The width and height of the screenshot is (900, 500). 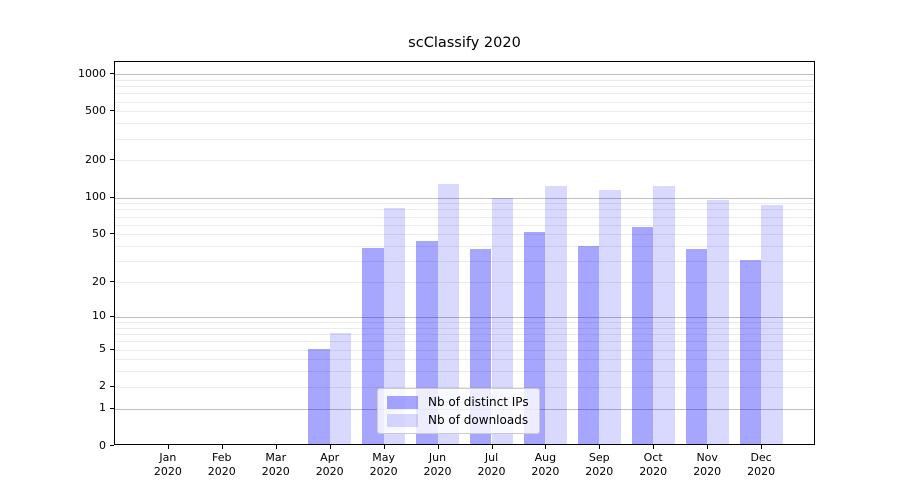 What do you see at coordinates (458, 420) in the screenshot?
I see `legend-row-downloads: Nb of downloads` at bounding box center [458, 420].